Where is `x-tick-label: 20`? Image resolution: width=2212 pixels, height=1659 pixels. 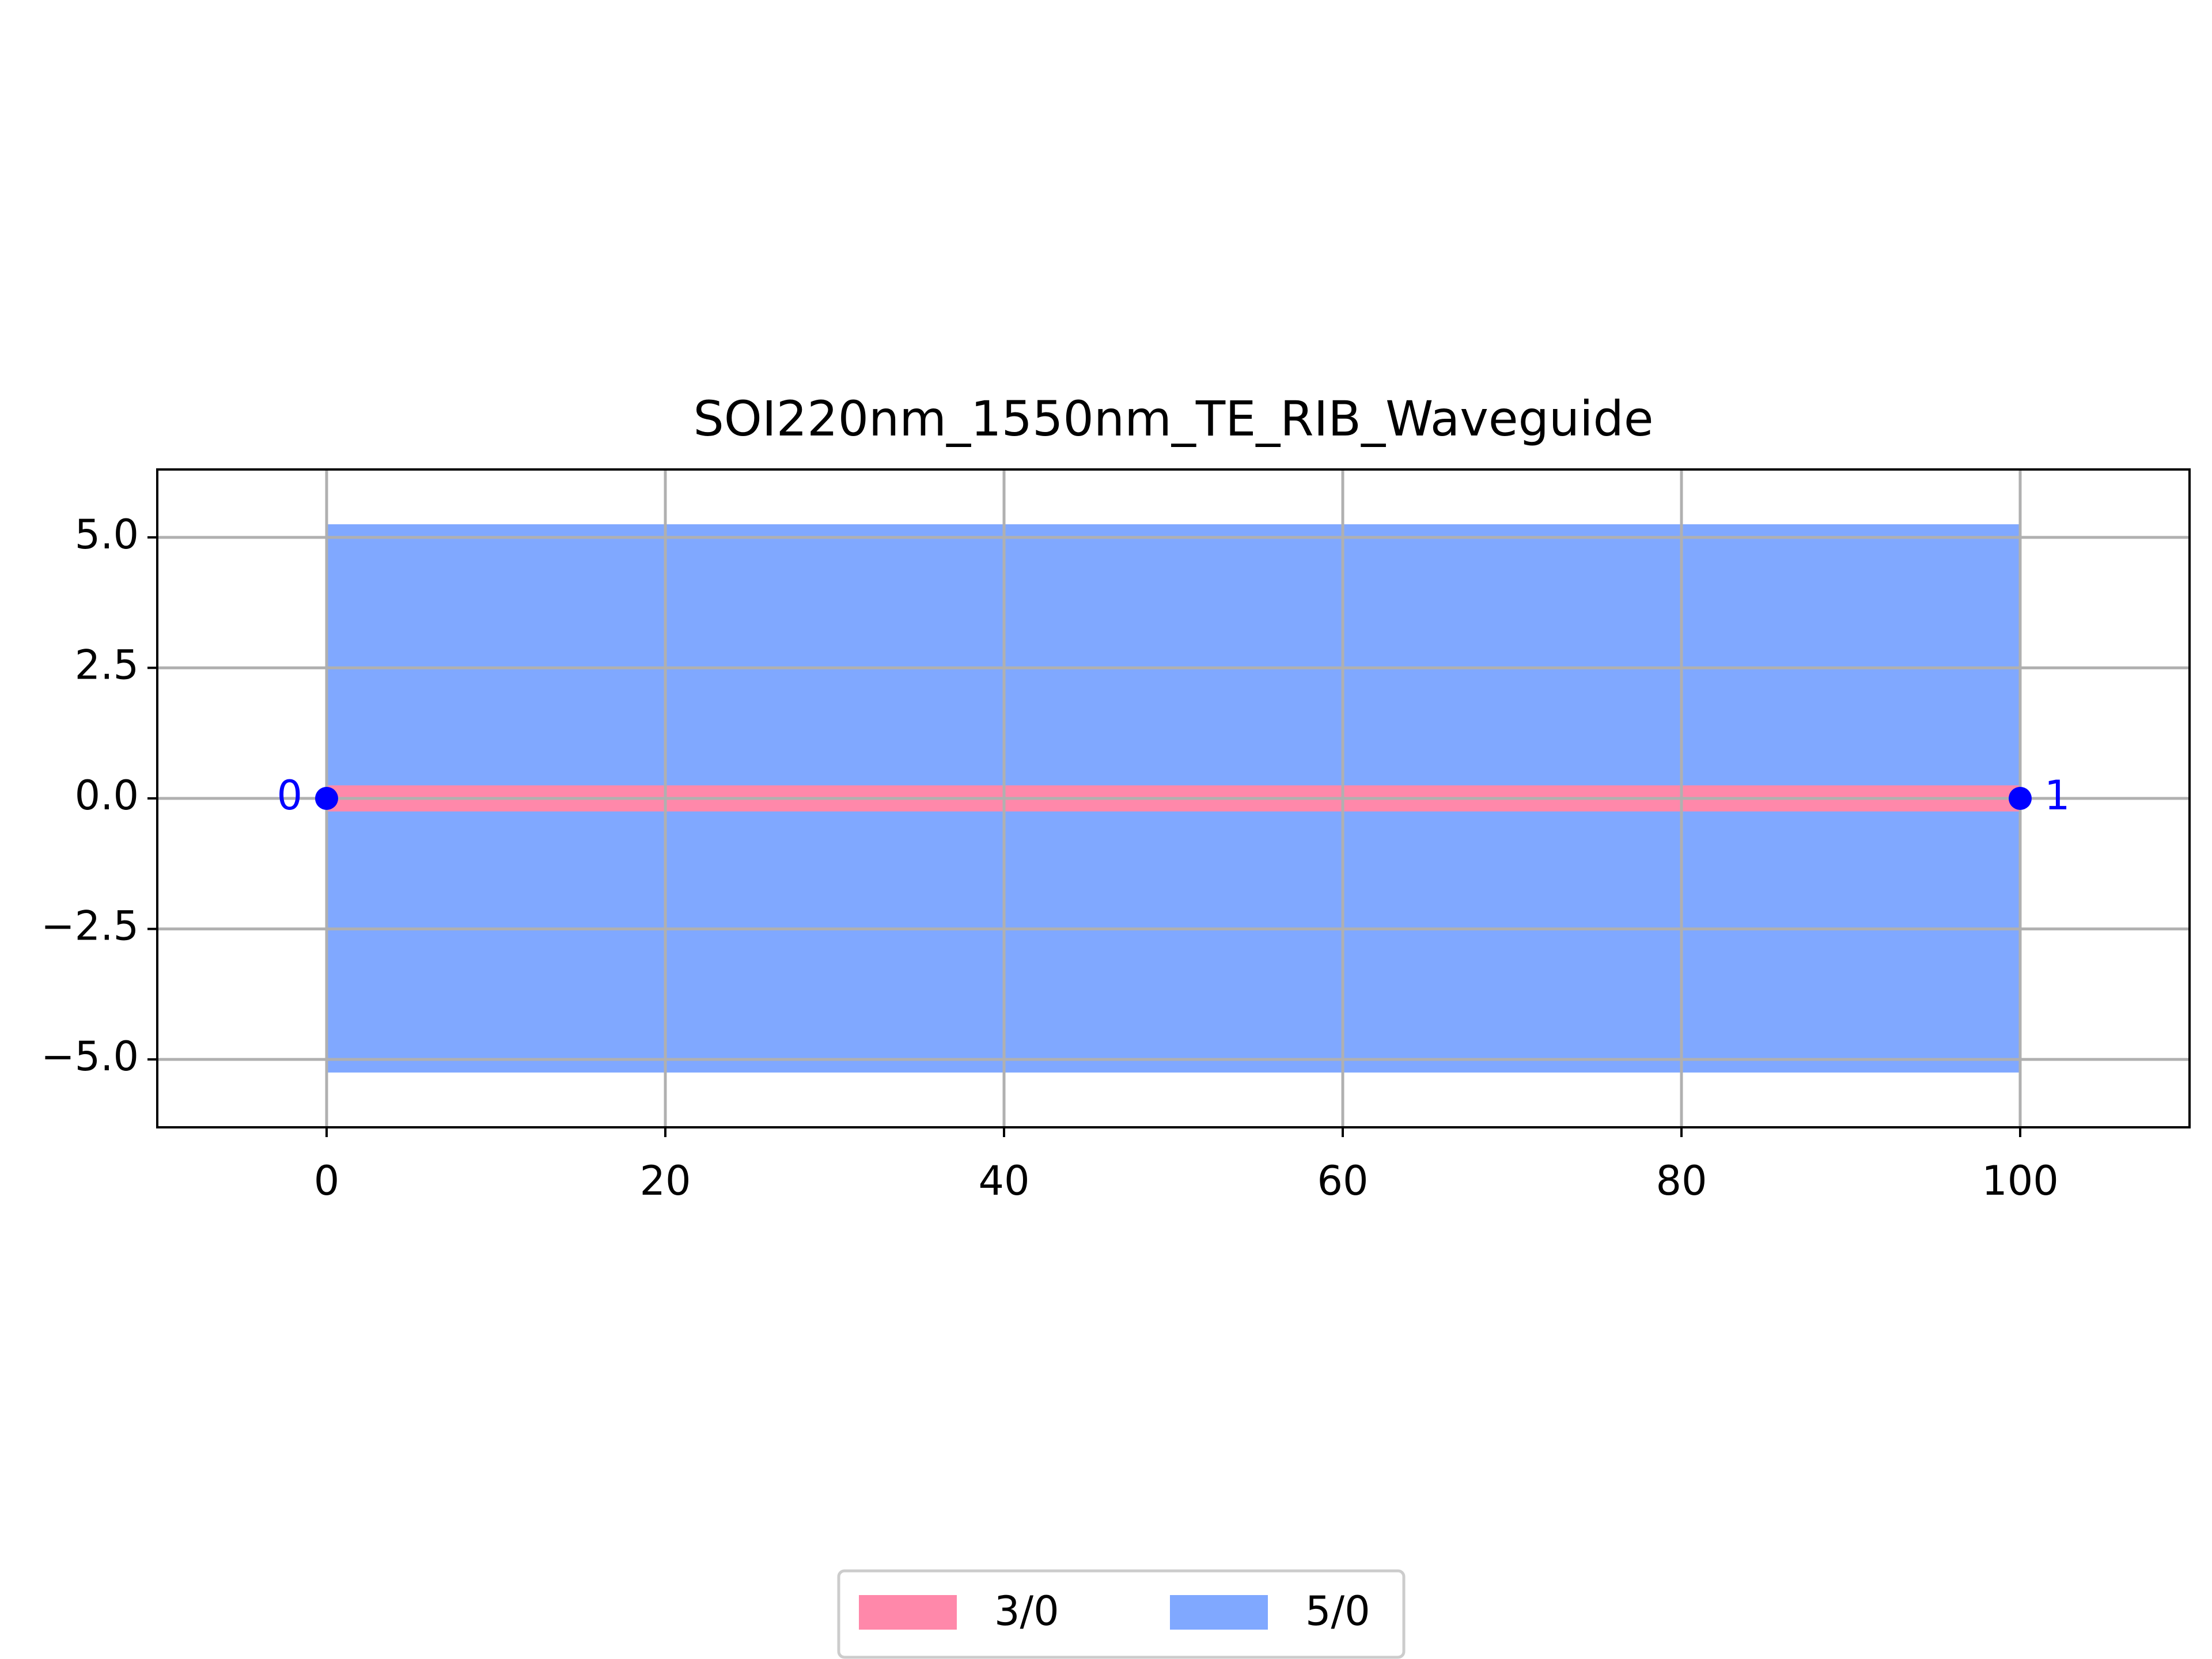 x-tick-label: 20 is located at coordinates (665, 1181).